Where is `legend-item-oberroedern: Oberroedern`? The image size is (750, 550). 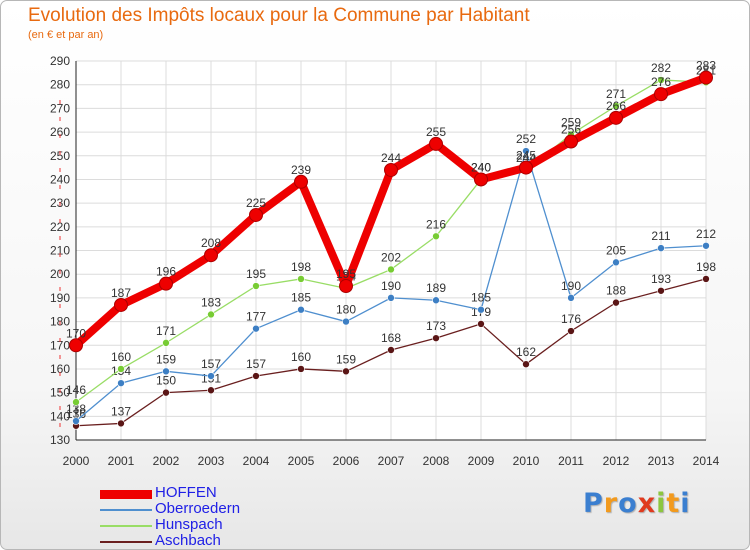 legend-item-oberroedern: Oberroedern is located at coordinates (200, 509).